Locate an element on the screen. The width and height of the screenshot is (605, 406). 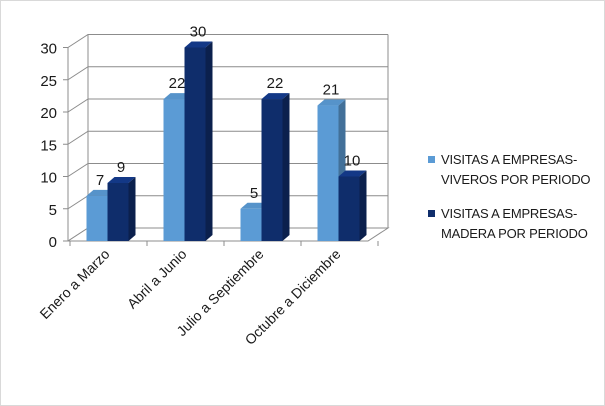
y-tick-label: 5 is located at coordinates (53, 210).